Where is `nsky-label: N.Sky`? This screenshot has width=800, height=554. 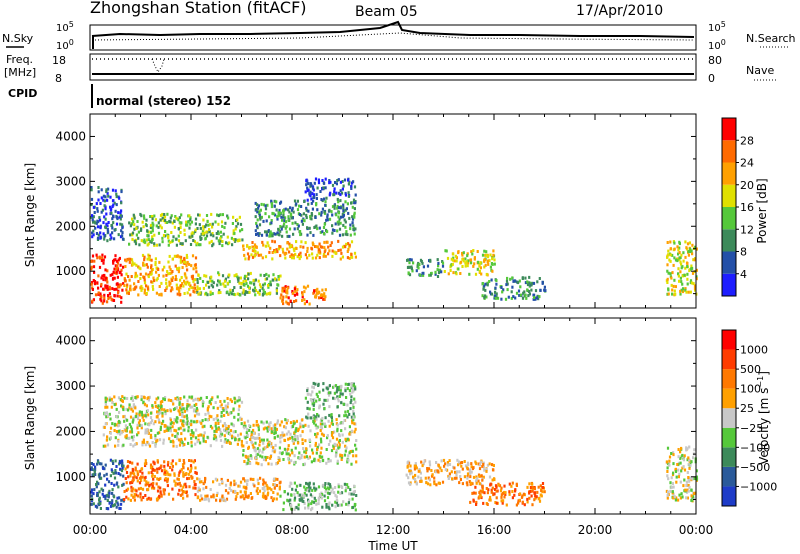 nsky-label: N.Sky is located at coordinates (18, 38).